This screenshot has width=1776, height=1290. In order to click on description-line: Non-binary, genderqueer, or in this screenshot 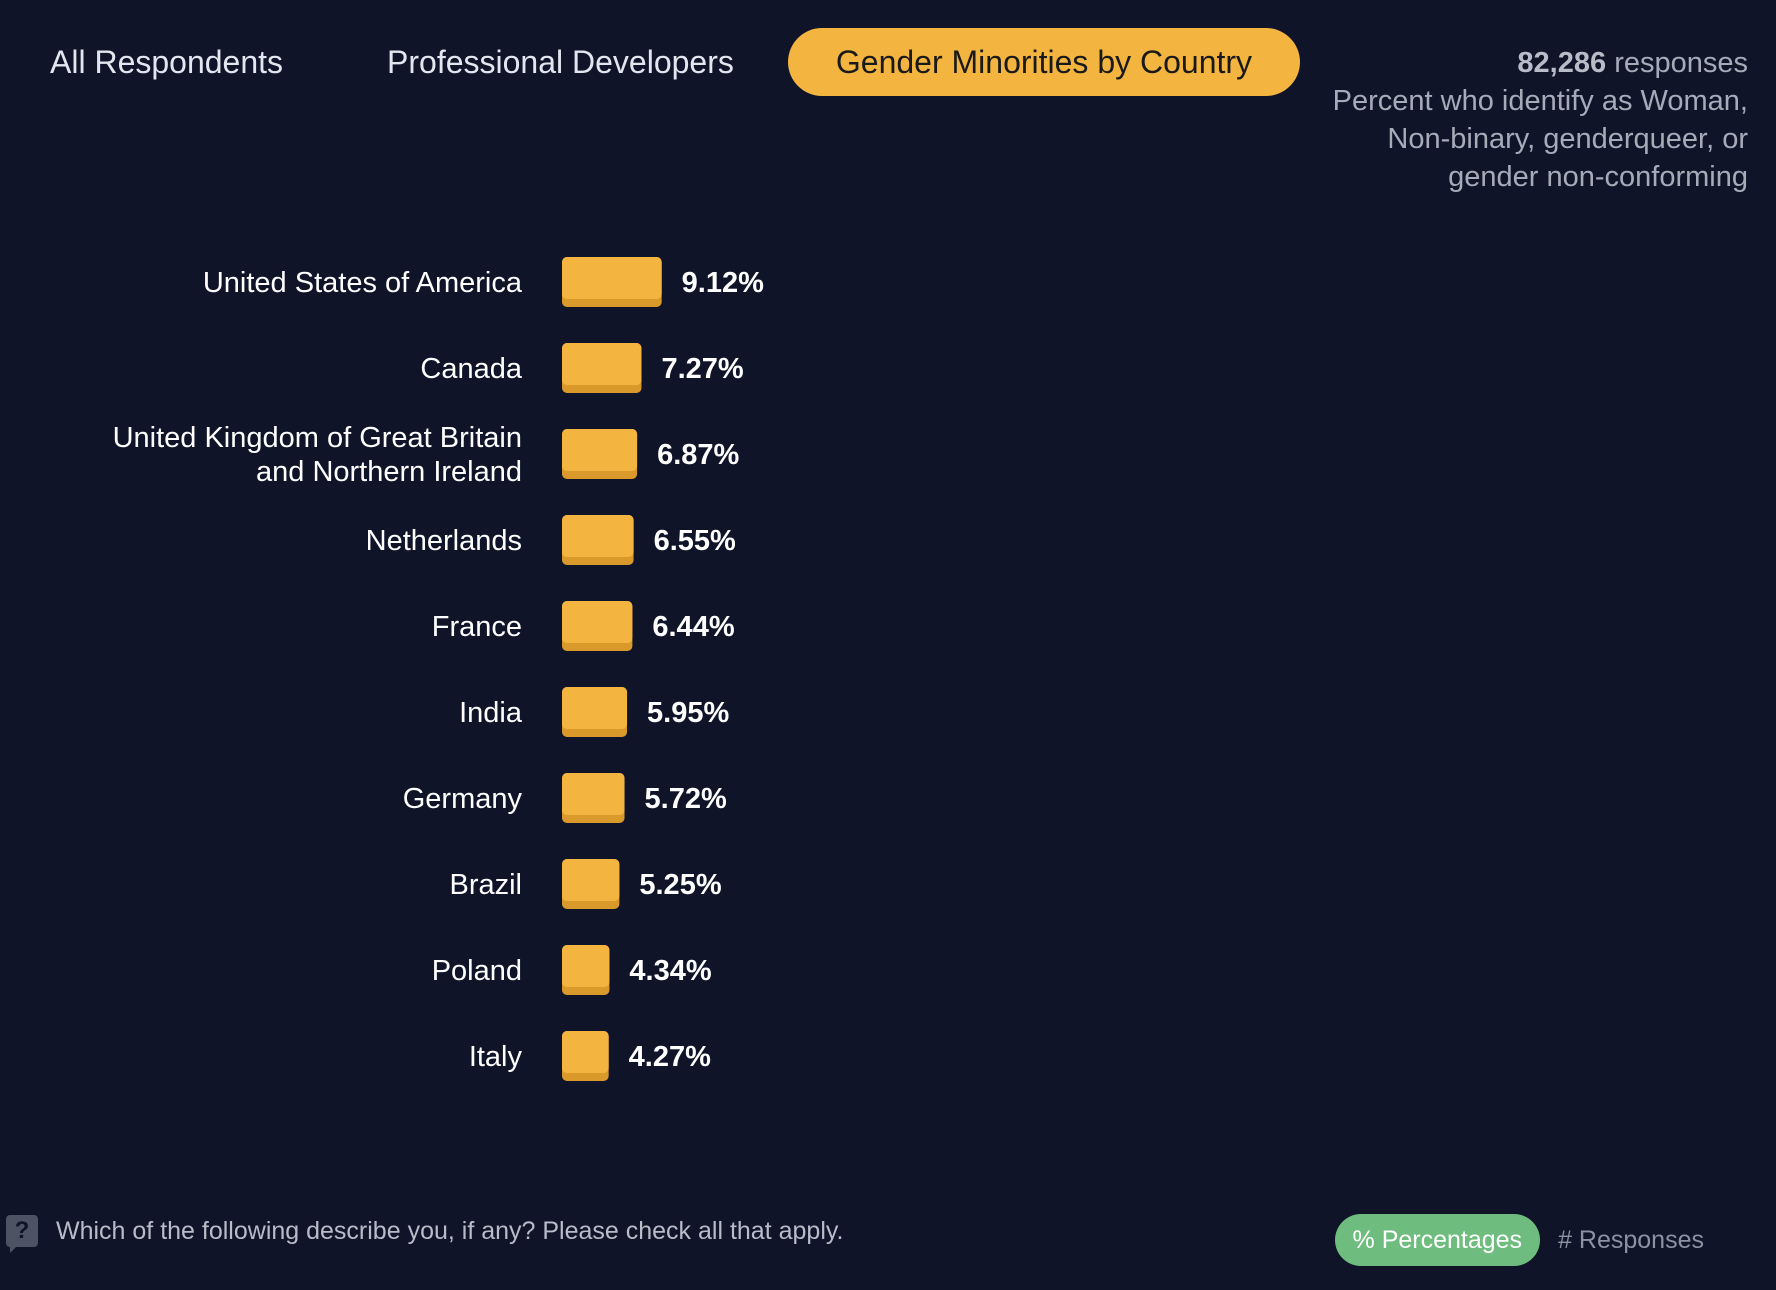, I will do `click(1567, 139)`.